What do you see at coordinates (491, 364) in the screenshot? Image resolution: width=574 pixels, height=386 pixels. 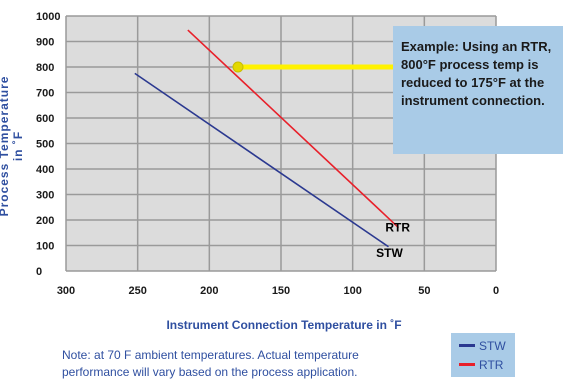 I see `legend-label-rtr: RTR` at bounding box center [491, 364].